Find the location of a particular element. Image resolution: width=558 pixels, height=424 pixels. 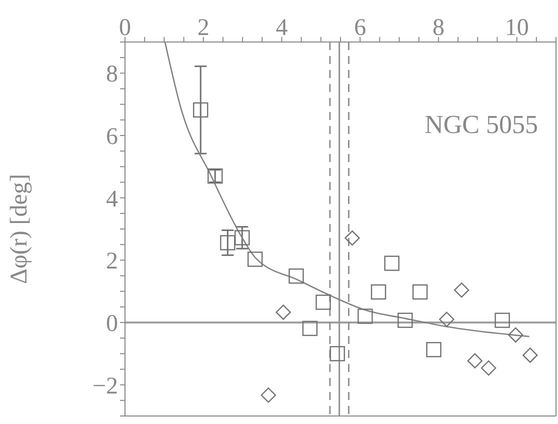

y-tick-label: 4 is located at coordinates (112, 199).